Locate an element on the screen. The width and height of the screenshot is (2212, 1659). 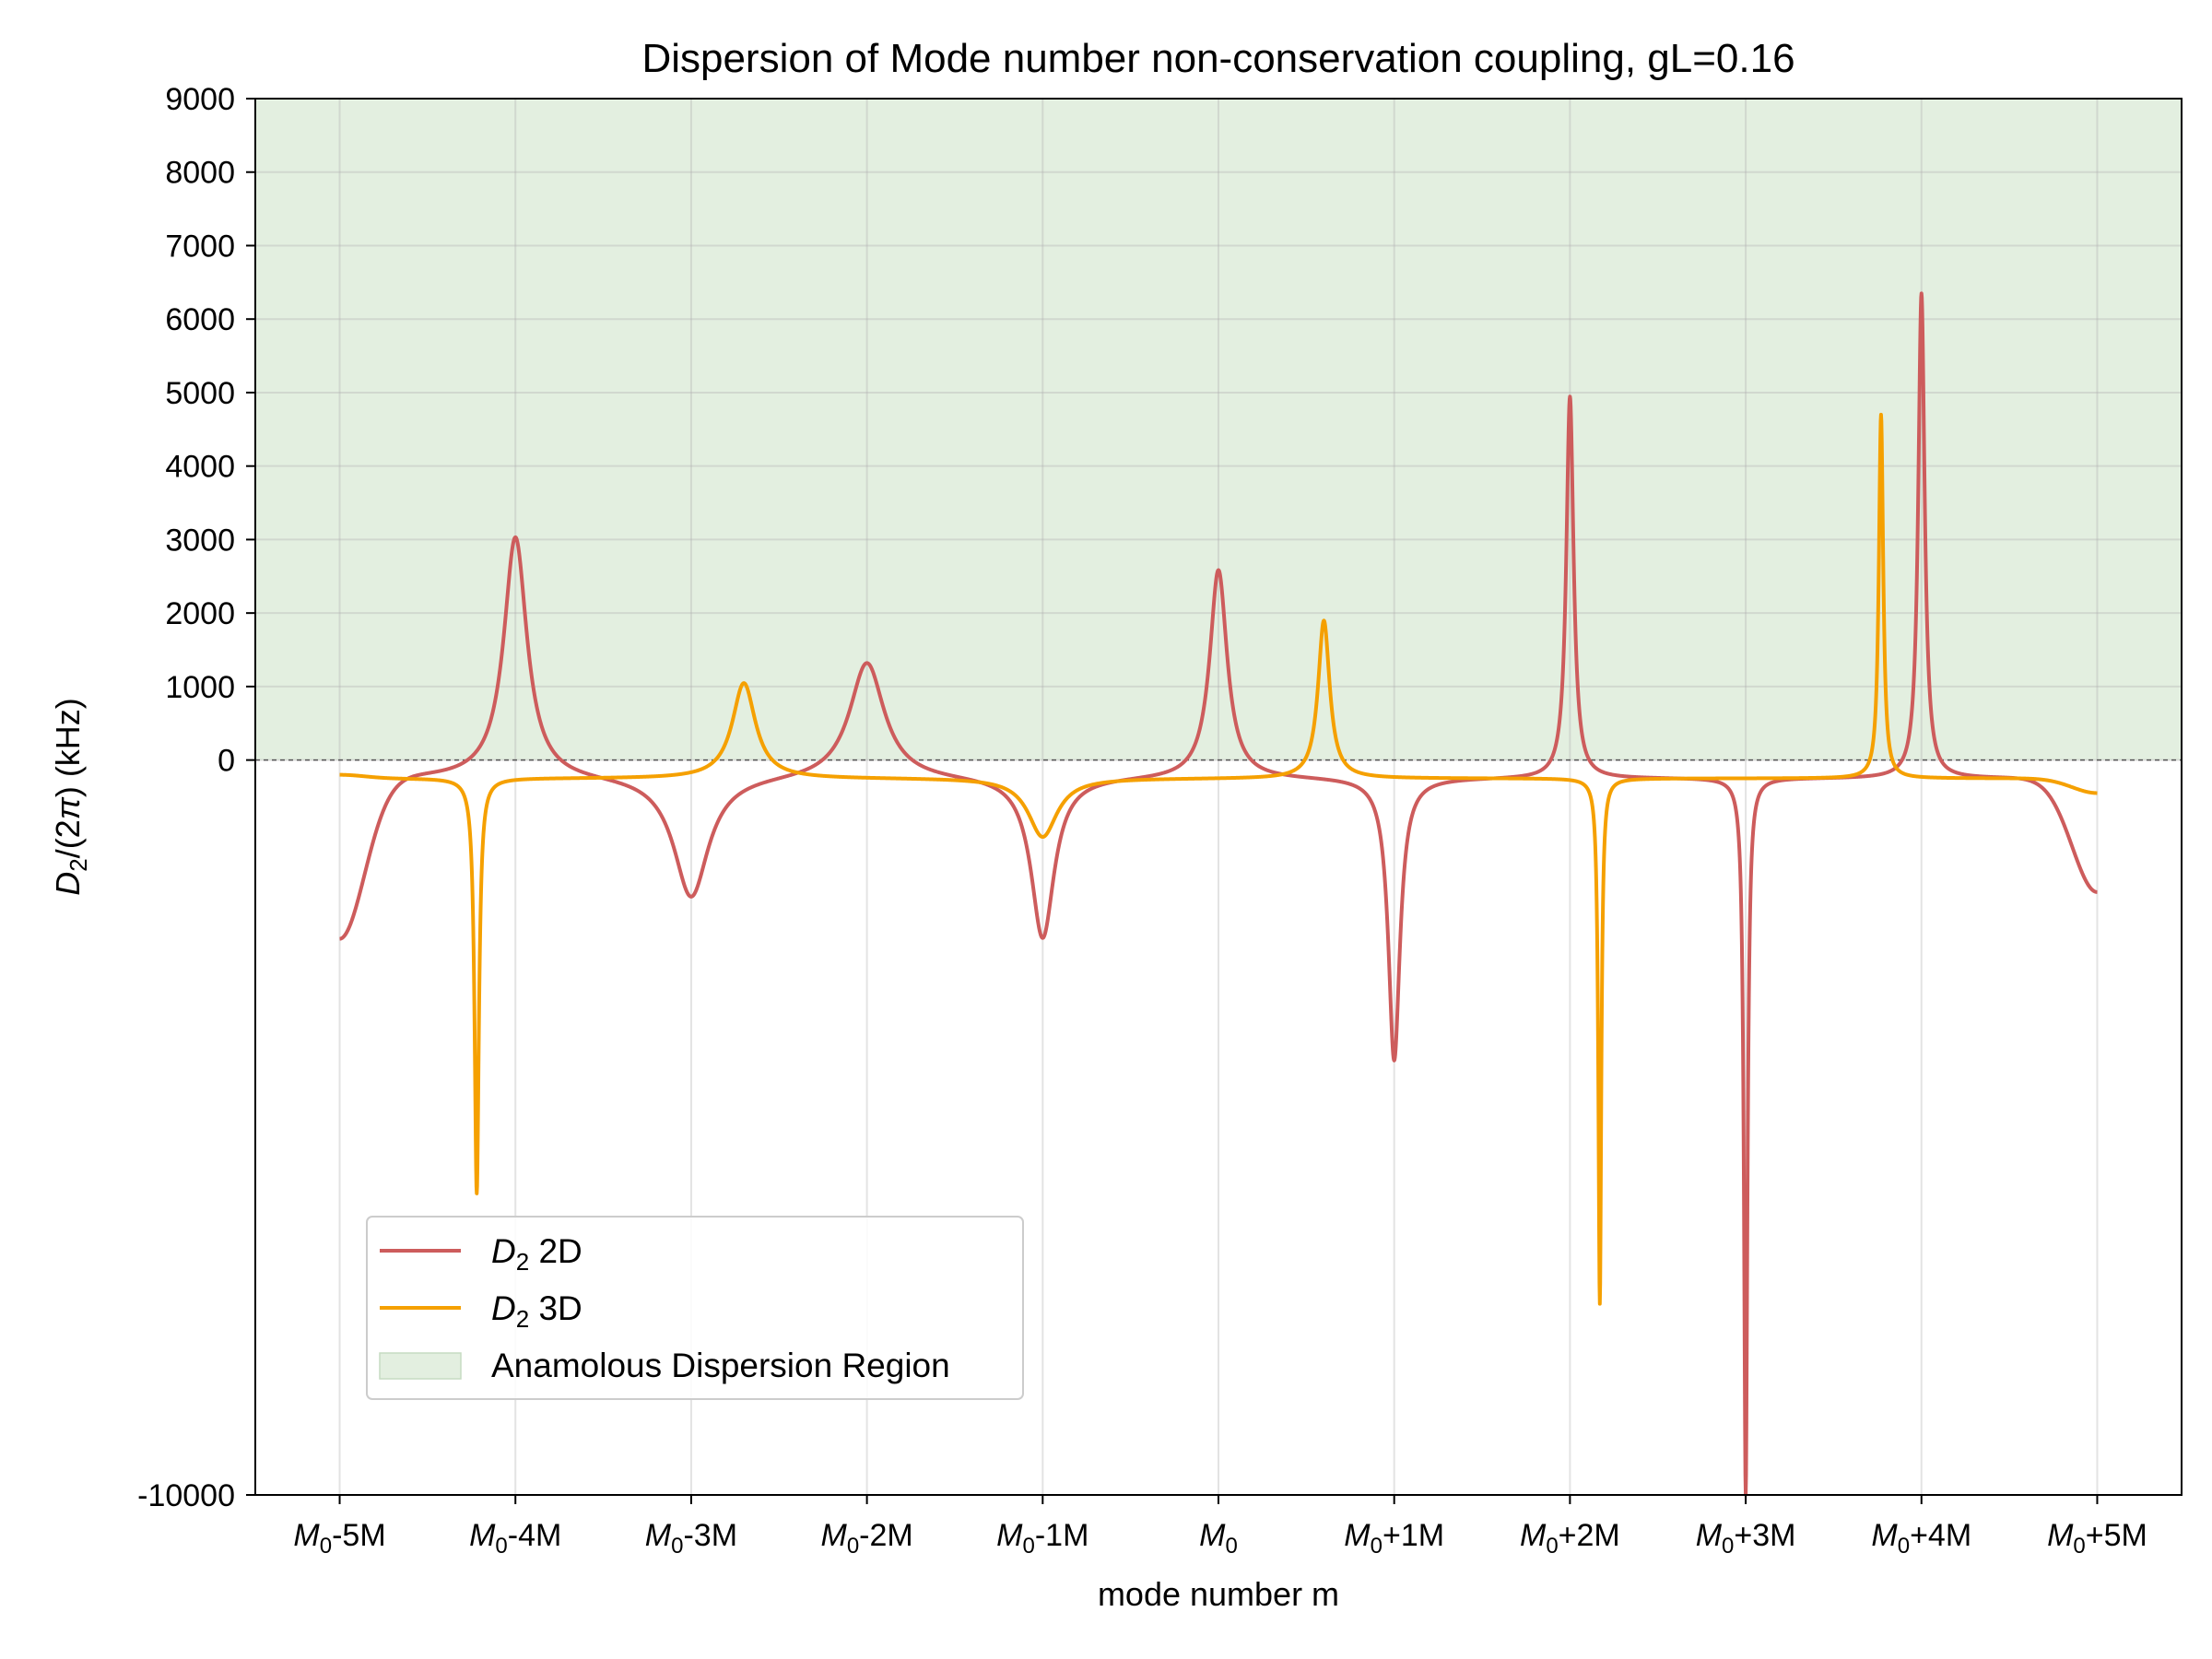
x-tick-label: M0-3M is located at coordinates (691, 1538).